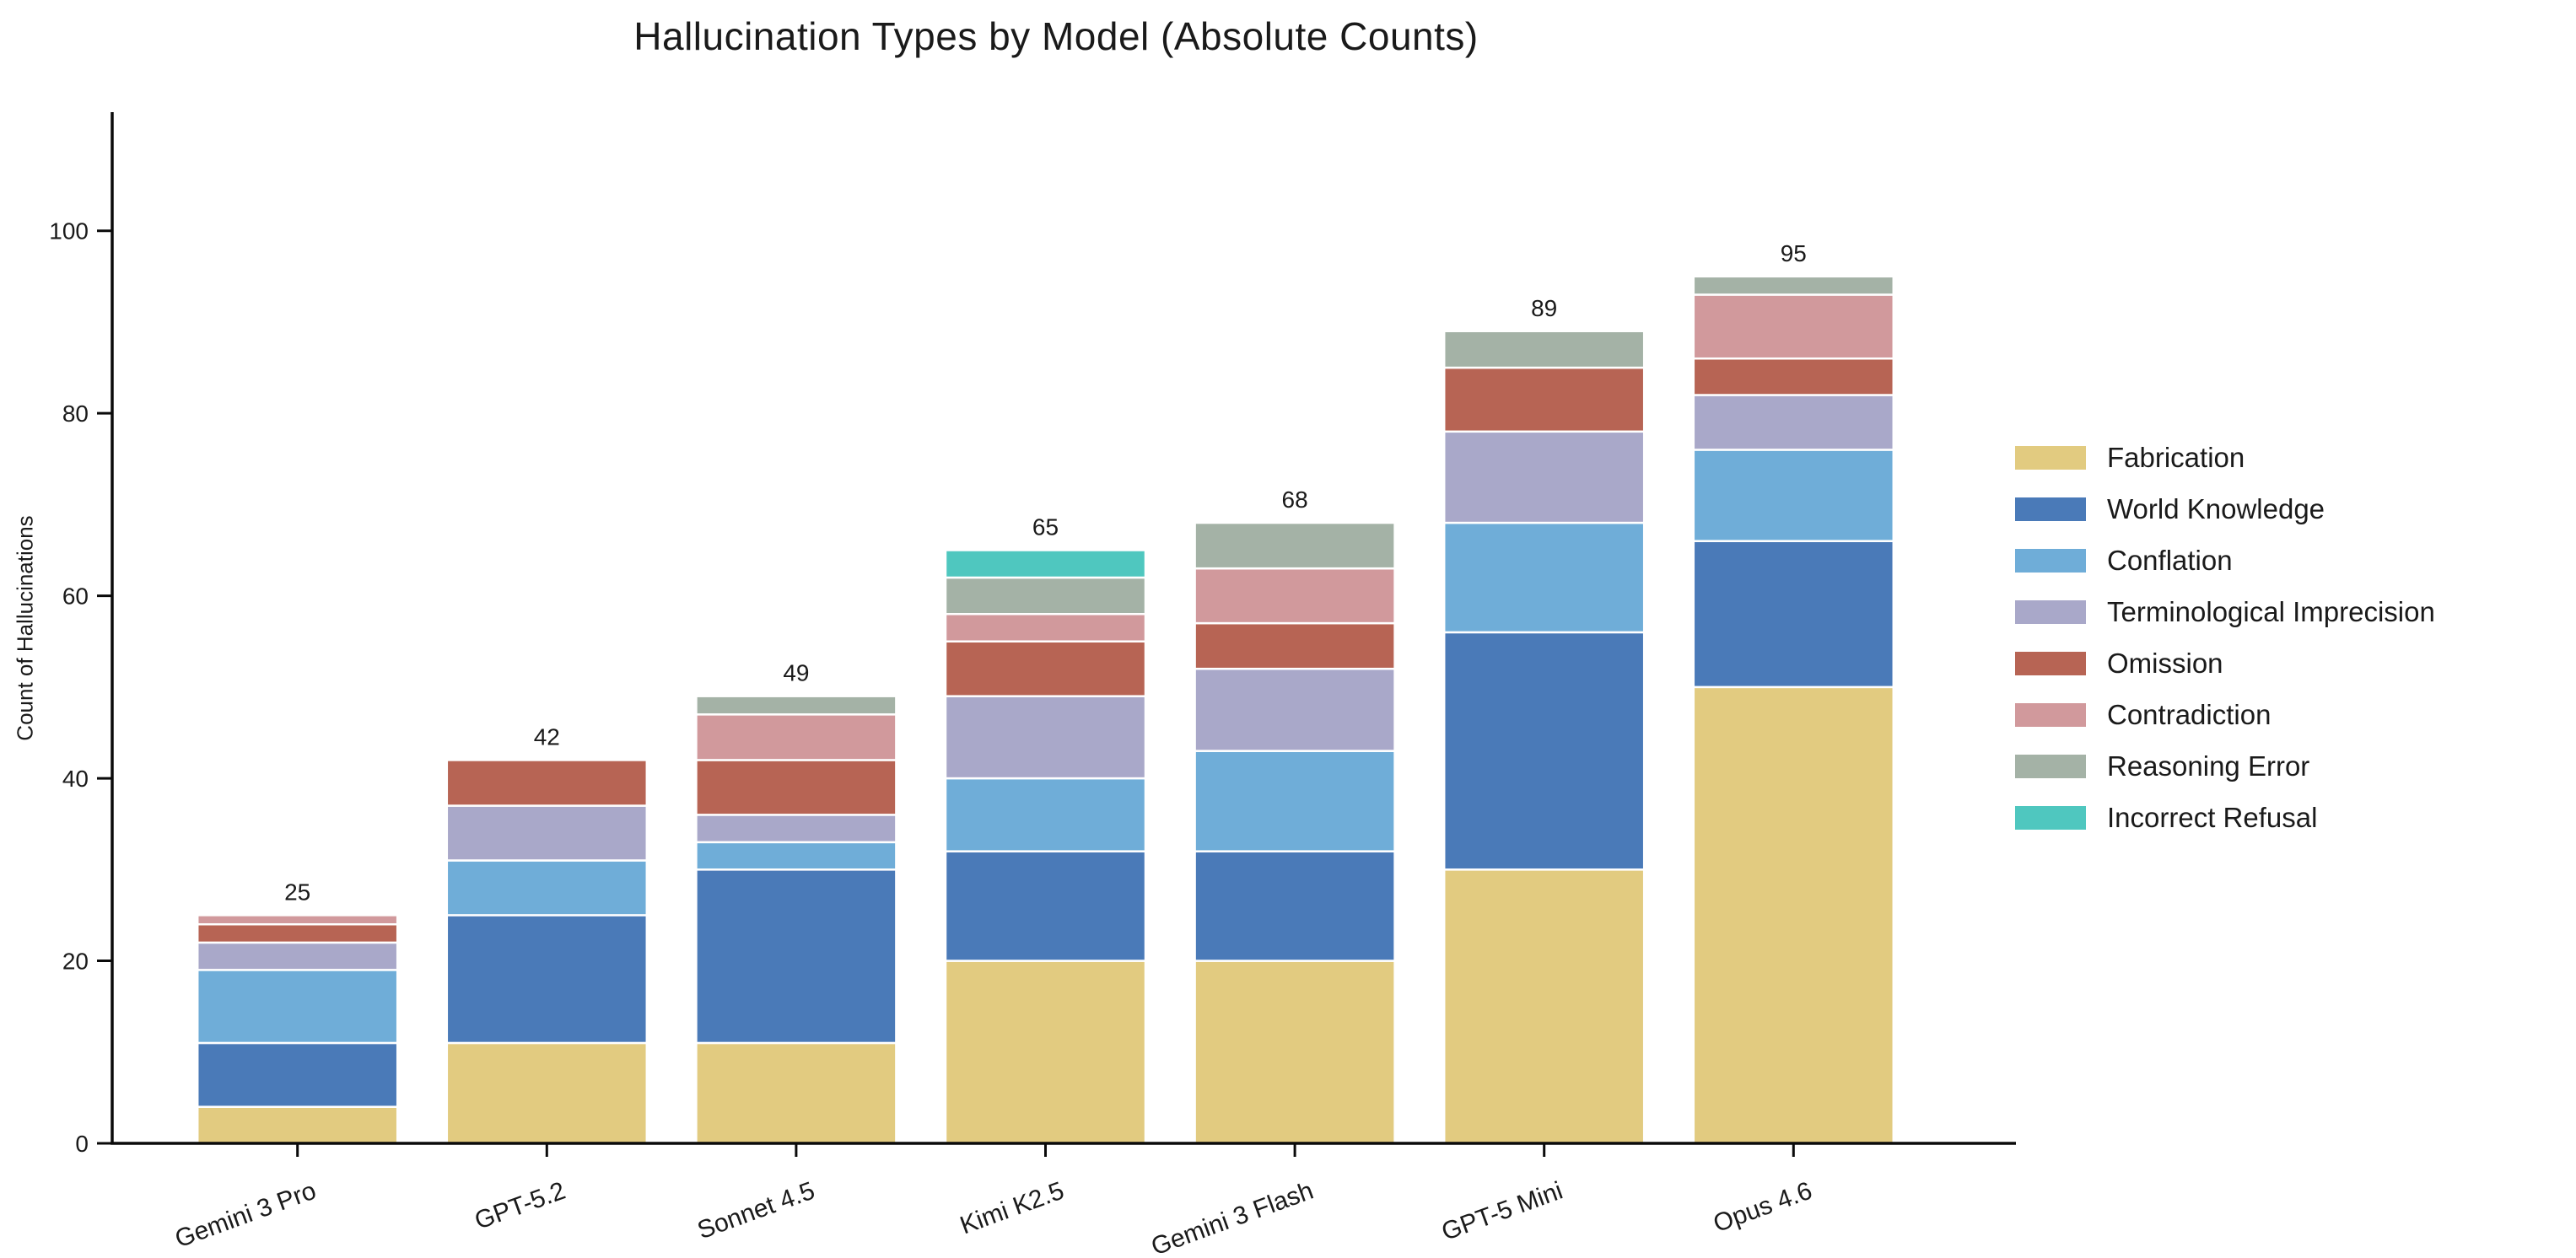 The width and height of the screenshot is (2576, 1258). What do you see at coordinates (297, 892) in the screenshot?
I see `bar-total-label: 25` at bounding box center [297, 892].